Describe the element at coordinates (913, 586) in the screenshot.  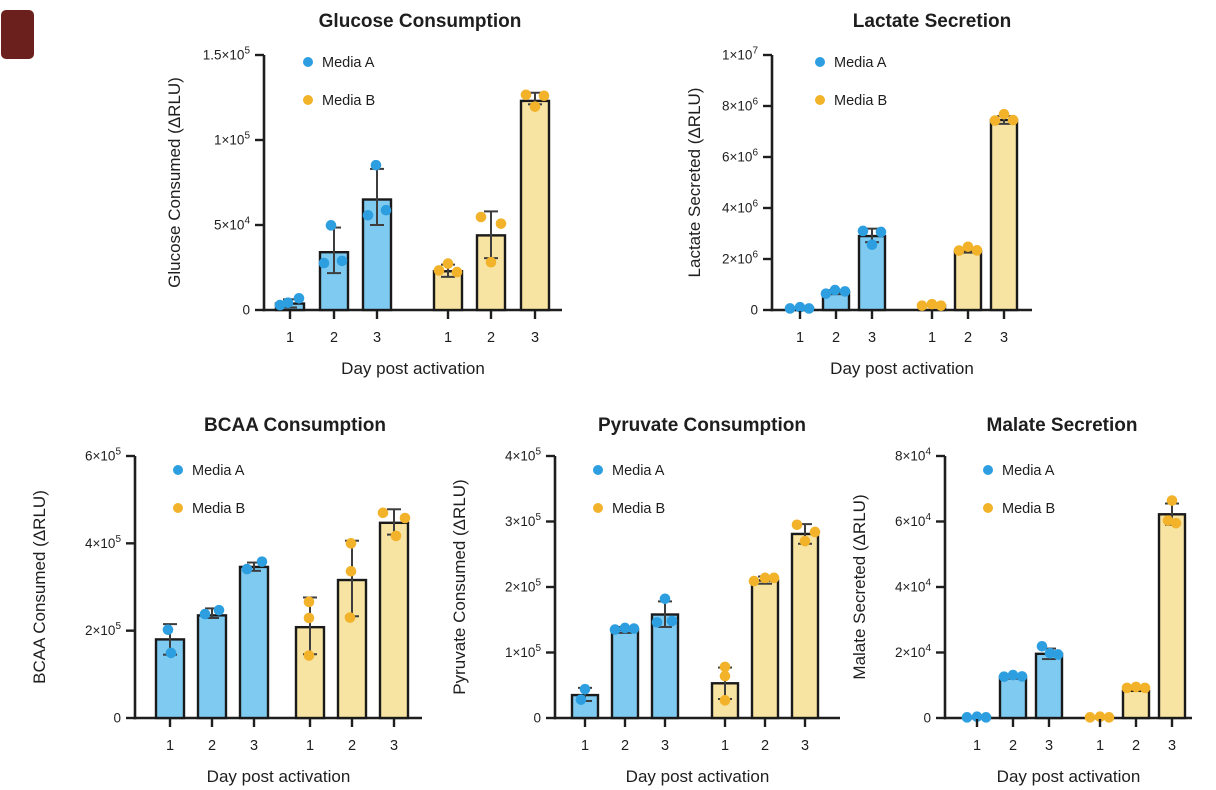
I see `y-tick-label: 4×10⁴` at that location.